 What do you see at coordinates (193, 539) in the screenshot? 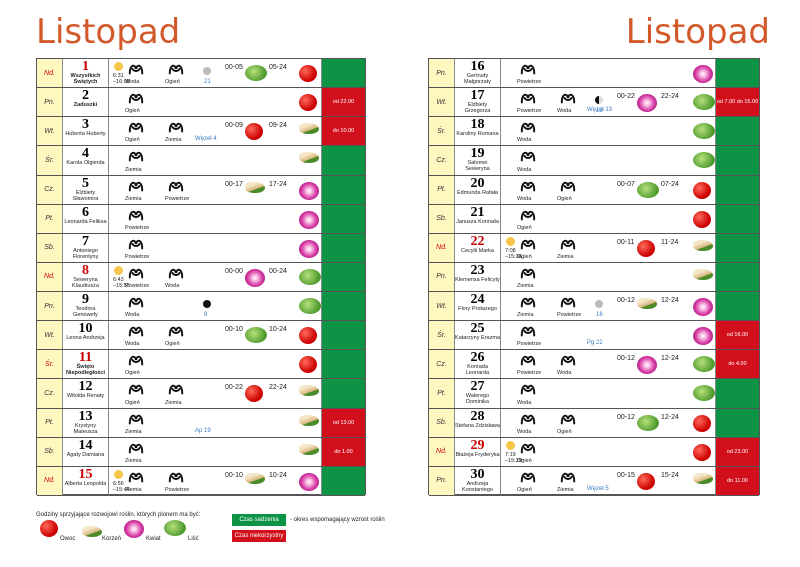
I see `legend-leaf: Liść` at bounding box center [193, 539].